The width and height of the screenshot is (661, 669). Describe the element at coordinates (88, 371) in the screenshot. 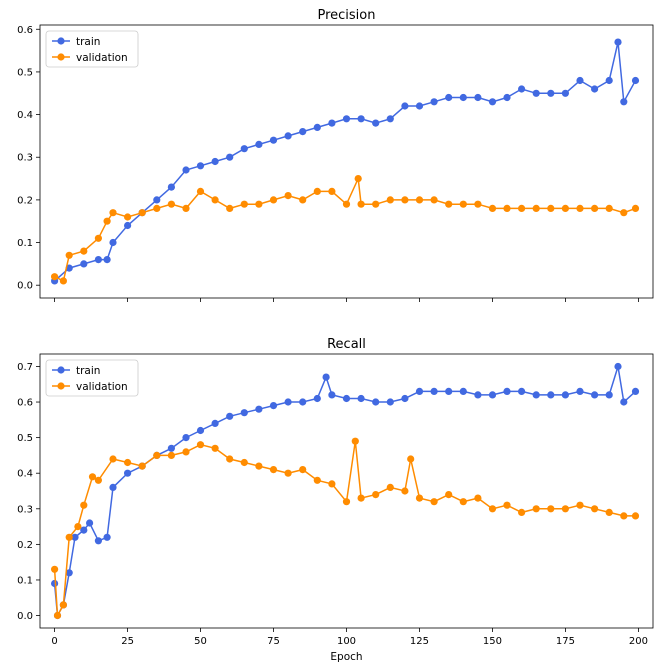

I see `legend-label-train: train` at that location.